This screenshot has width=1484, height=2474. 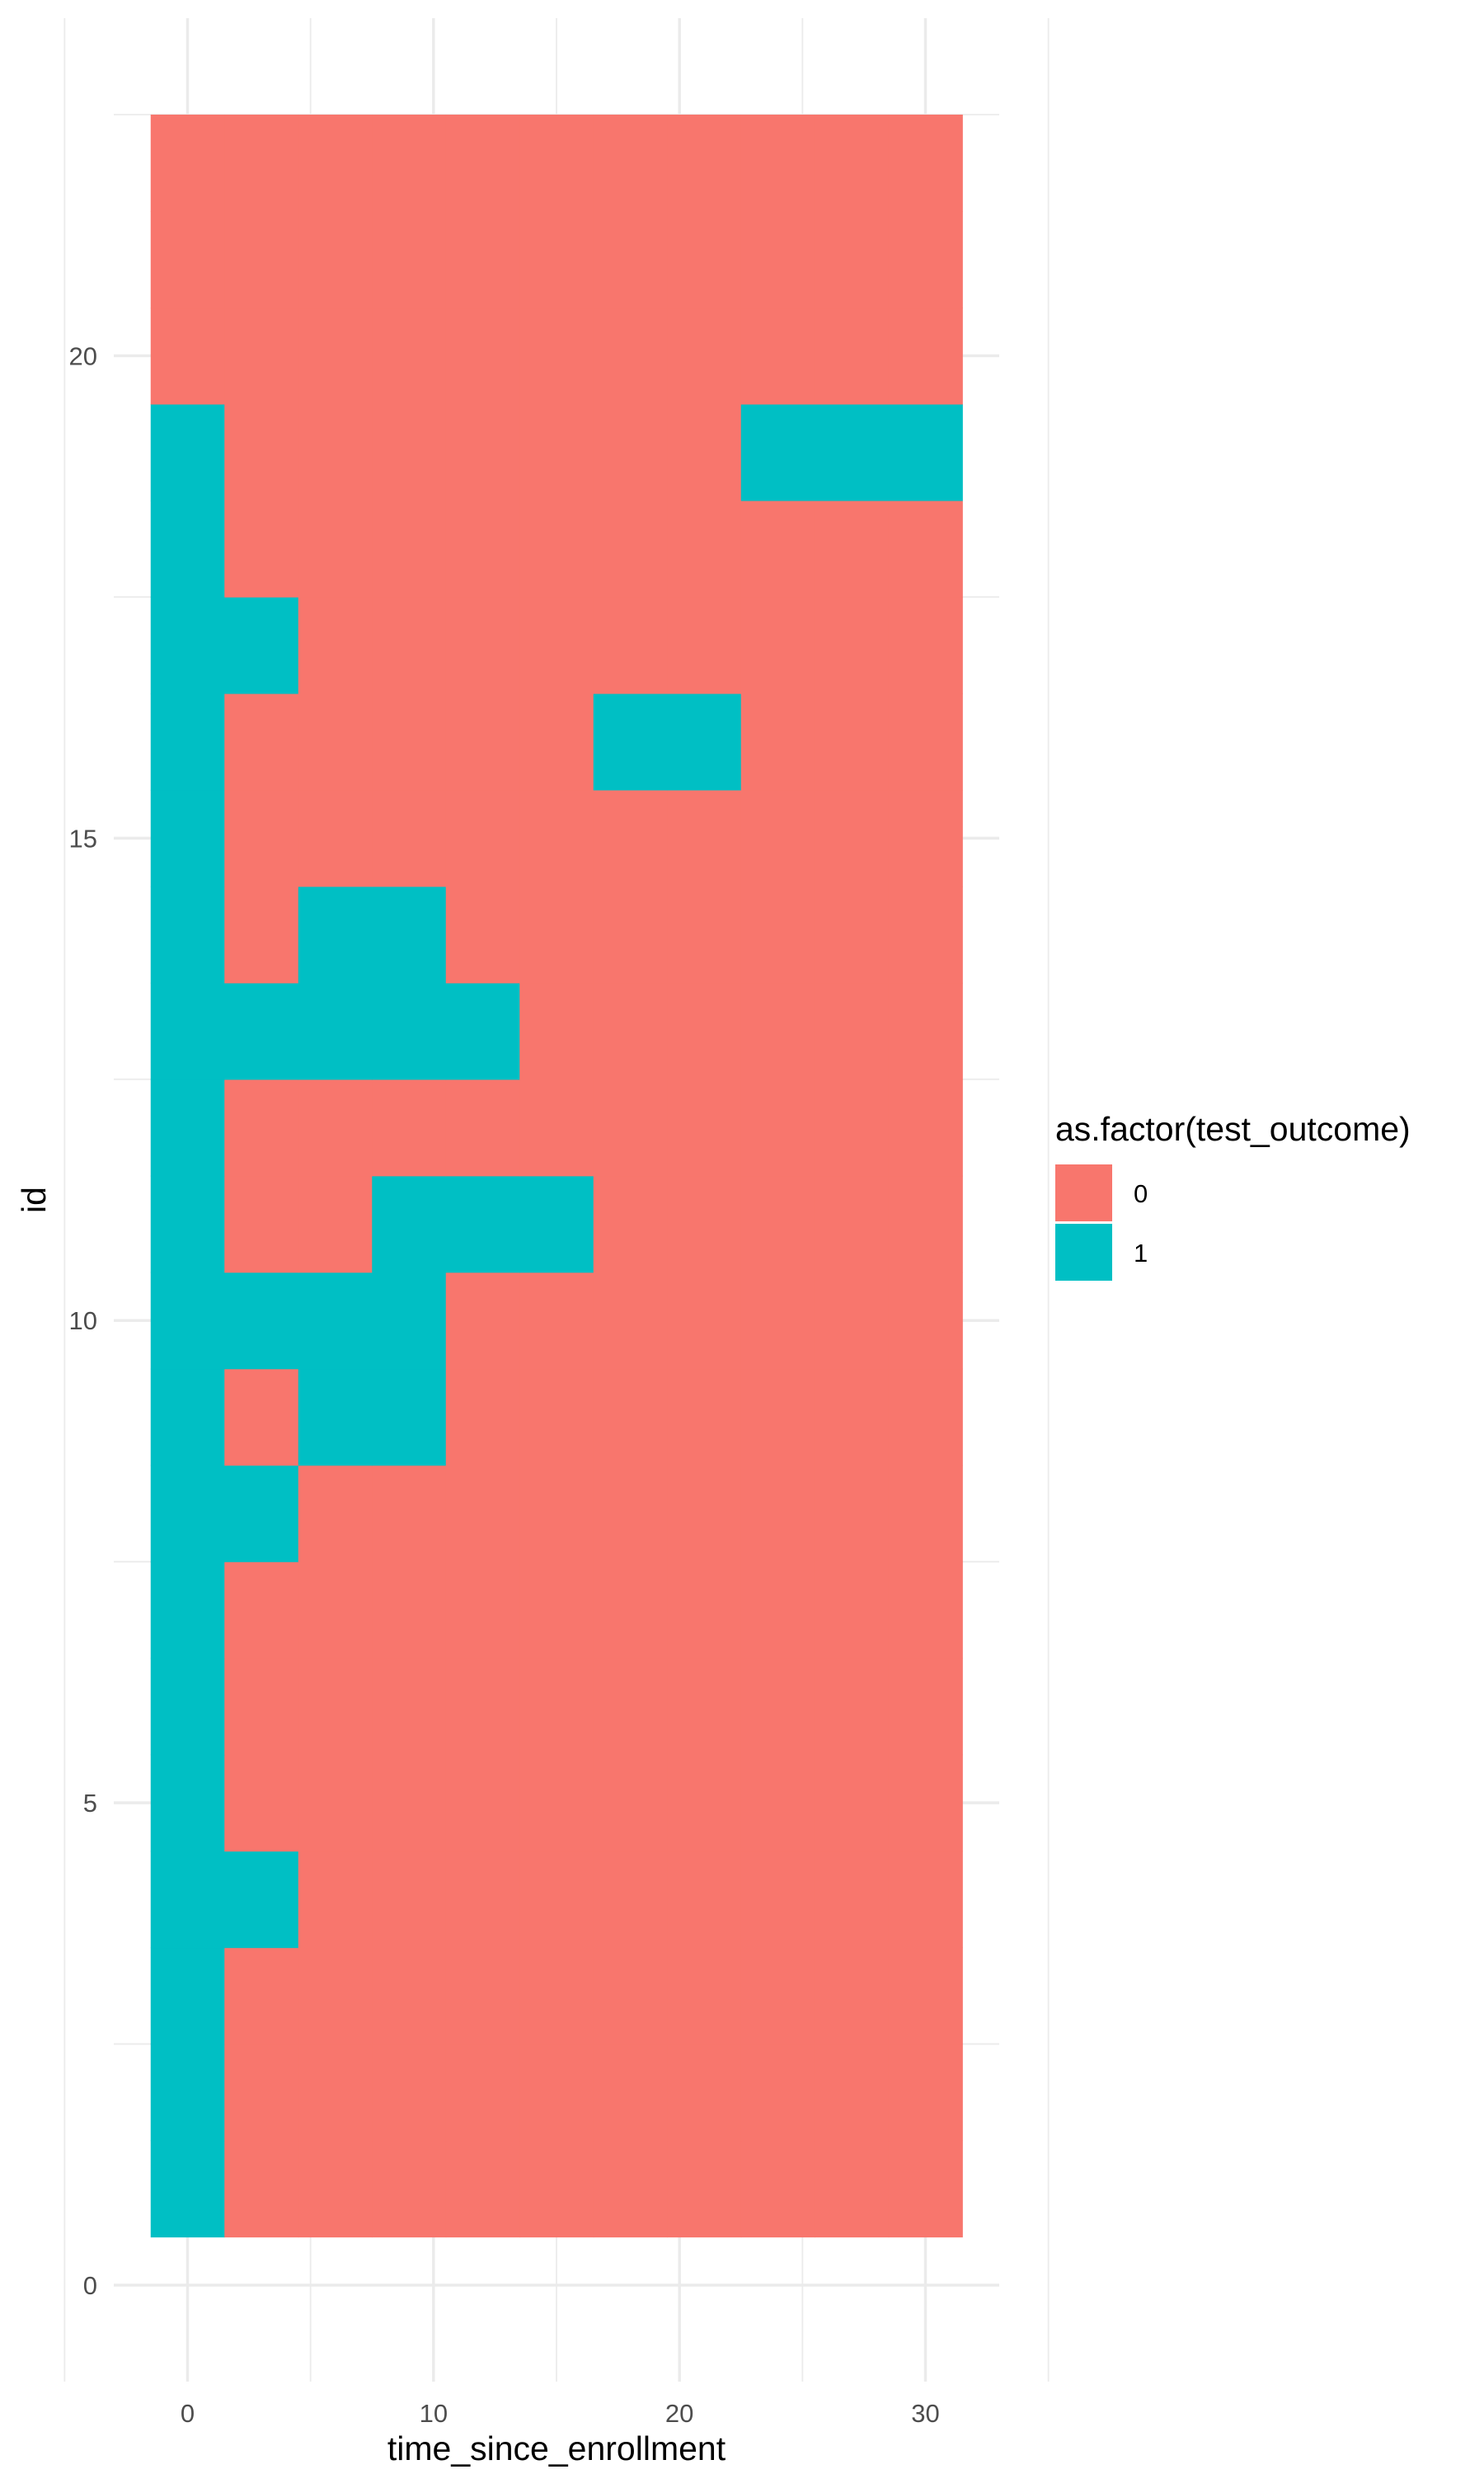 I want to click on legend-label: 1, so click(x=1141, y=1253).